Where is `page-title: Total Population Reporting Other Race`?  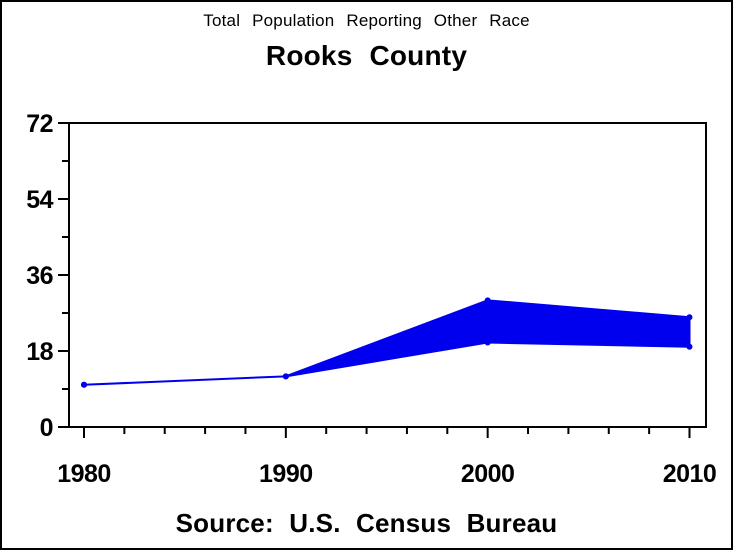
page-title: Total Population Reporting Other Race is located at coordinates (366, 20).